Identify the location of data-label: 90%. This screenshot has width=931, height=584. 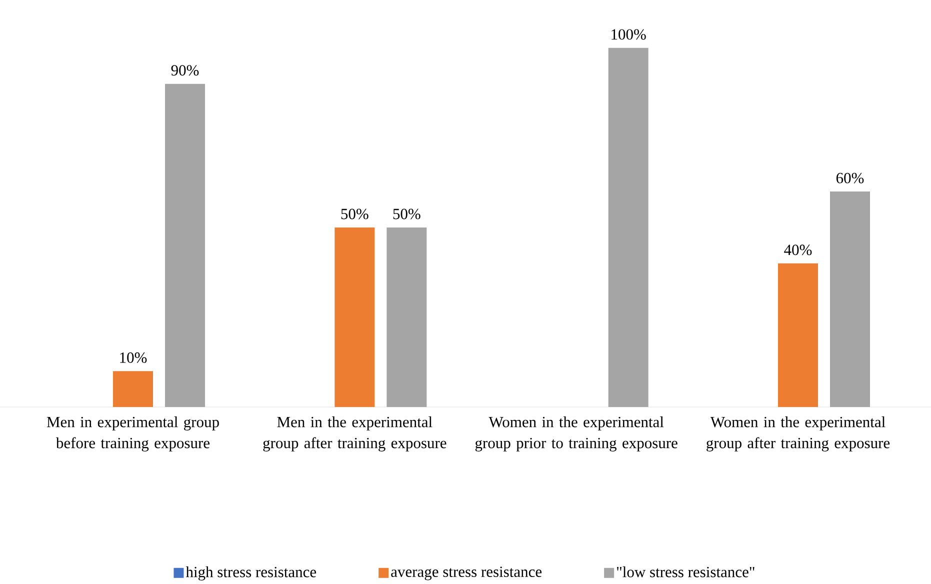
(185, 70).